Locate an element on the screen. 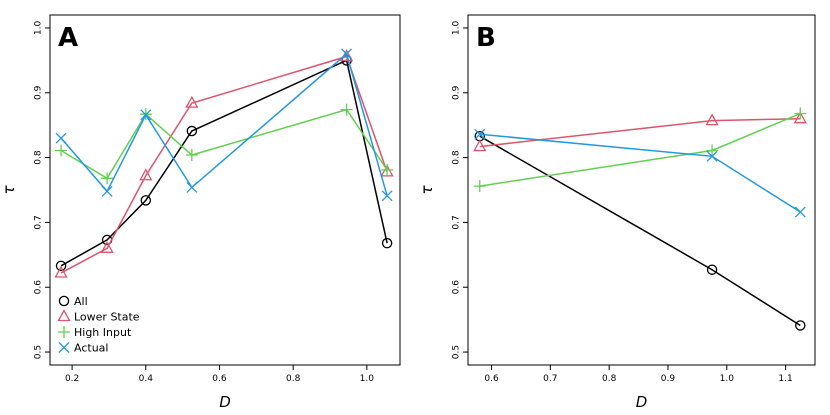 The image size is (830, 415). x-tick-label: 0.4 is located at coordinates (146, 379).